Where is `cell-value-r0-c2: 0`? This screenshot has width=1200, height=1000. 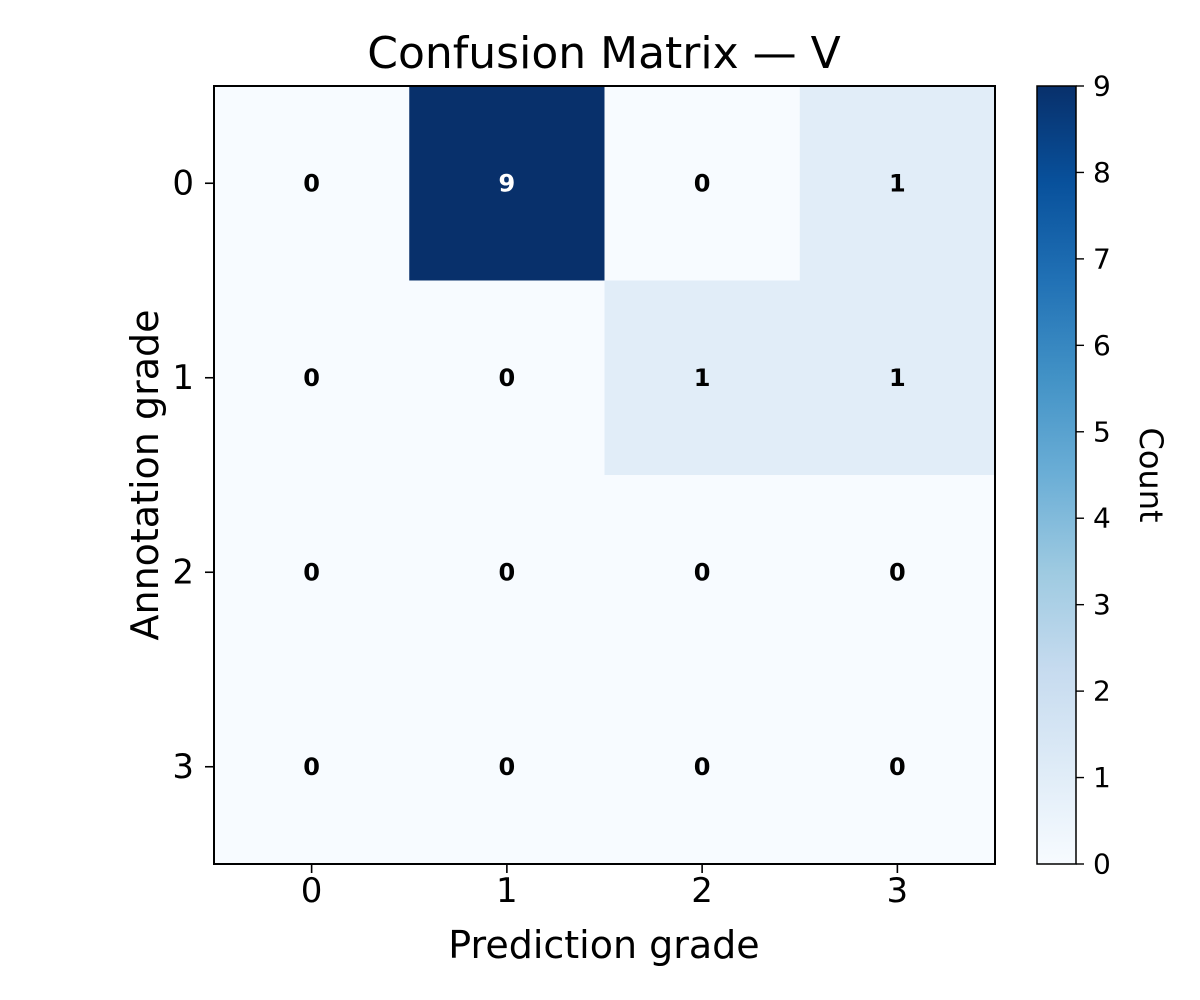 cell-value-r0-c2: 0 is located at coordinates (702, 183).